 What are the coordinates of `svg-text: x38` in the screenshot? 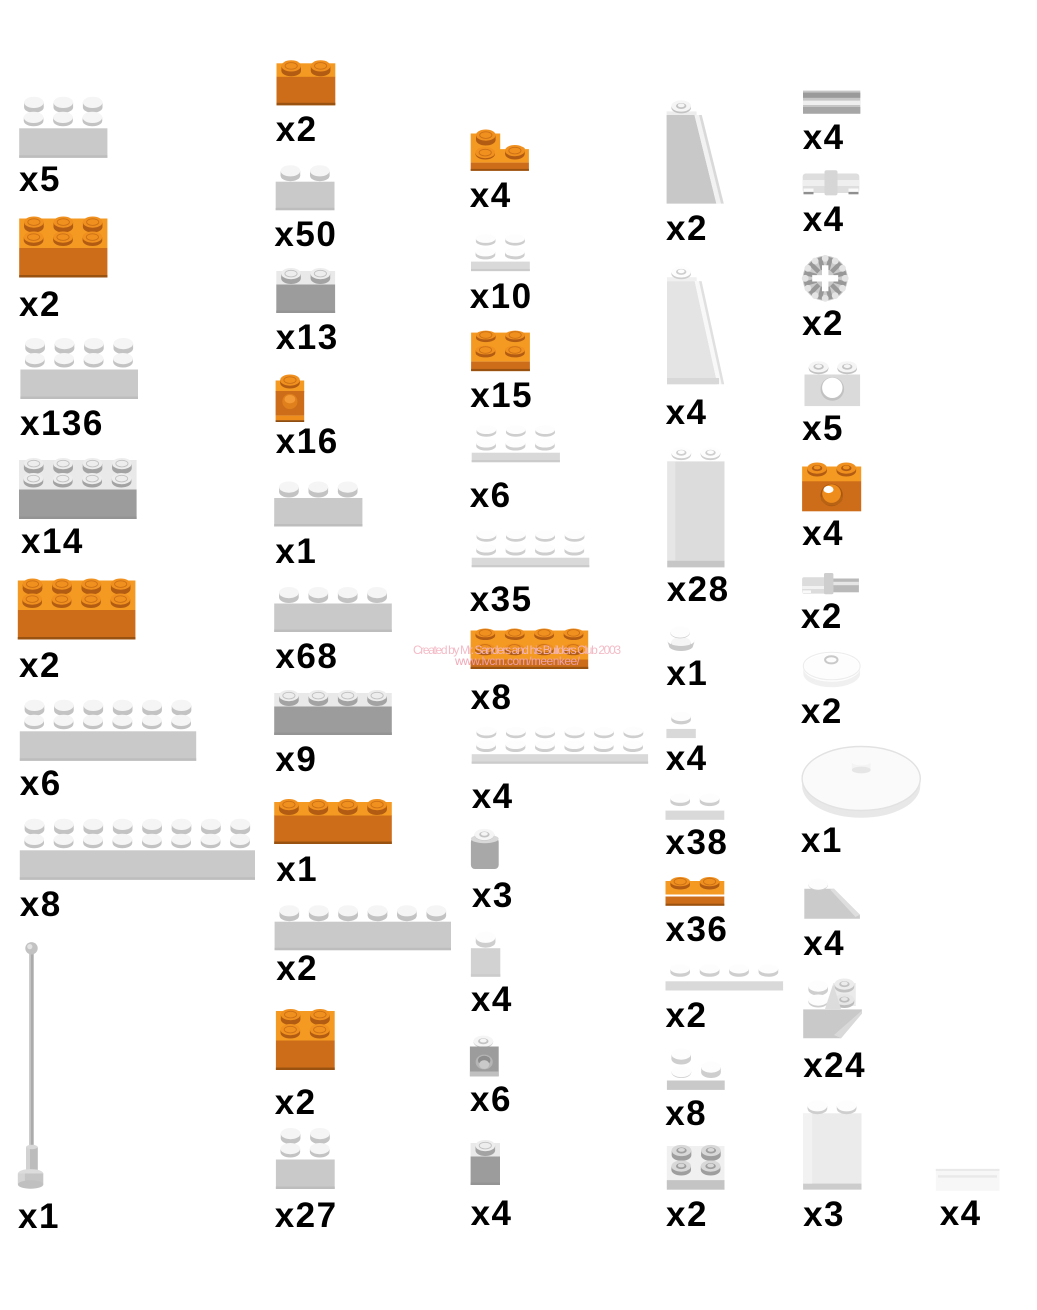 It's located at (697, 842).